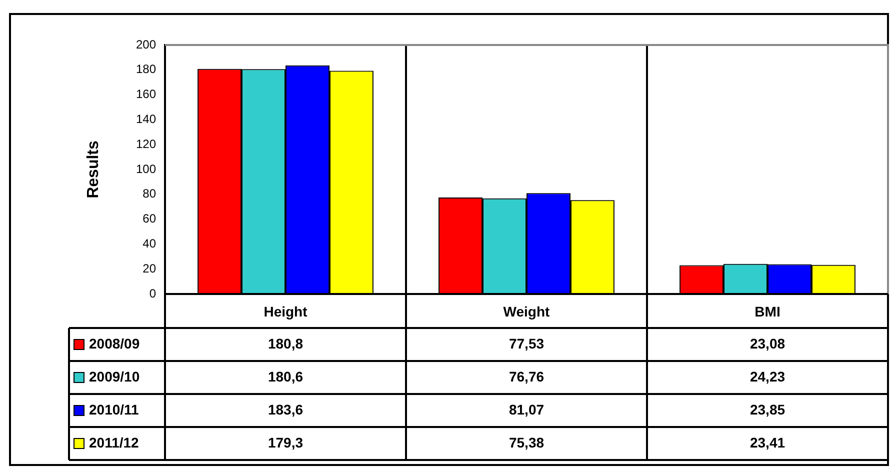 This screenshot has height=469, width=890. Describe the element at coordinates (526, 409) in the screenshot. I see `data-label: 81,07` at that location.